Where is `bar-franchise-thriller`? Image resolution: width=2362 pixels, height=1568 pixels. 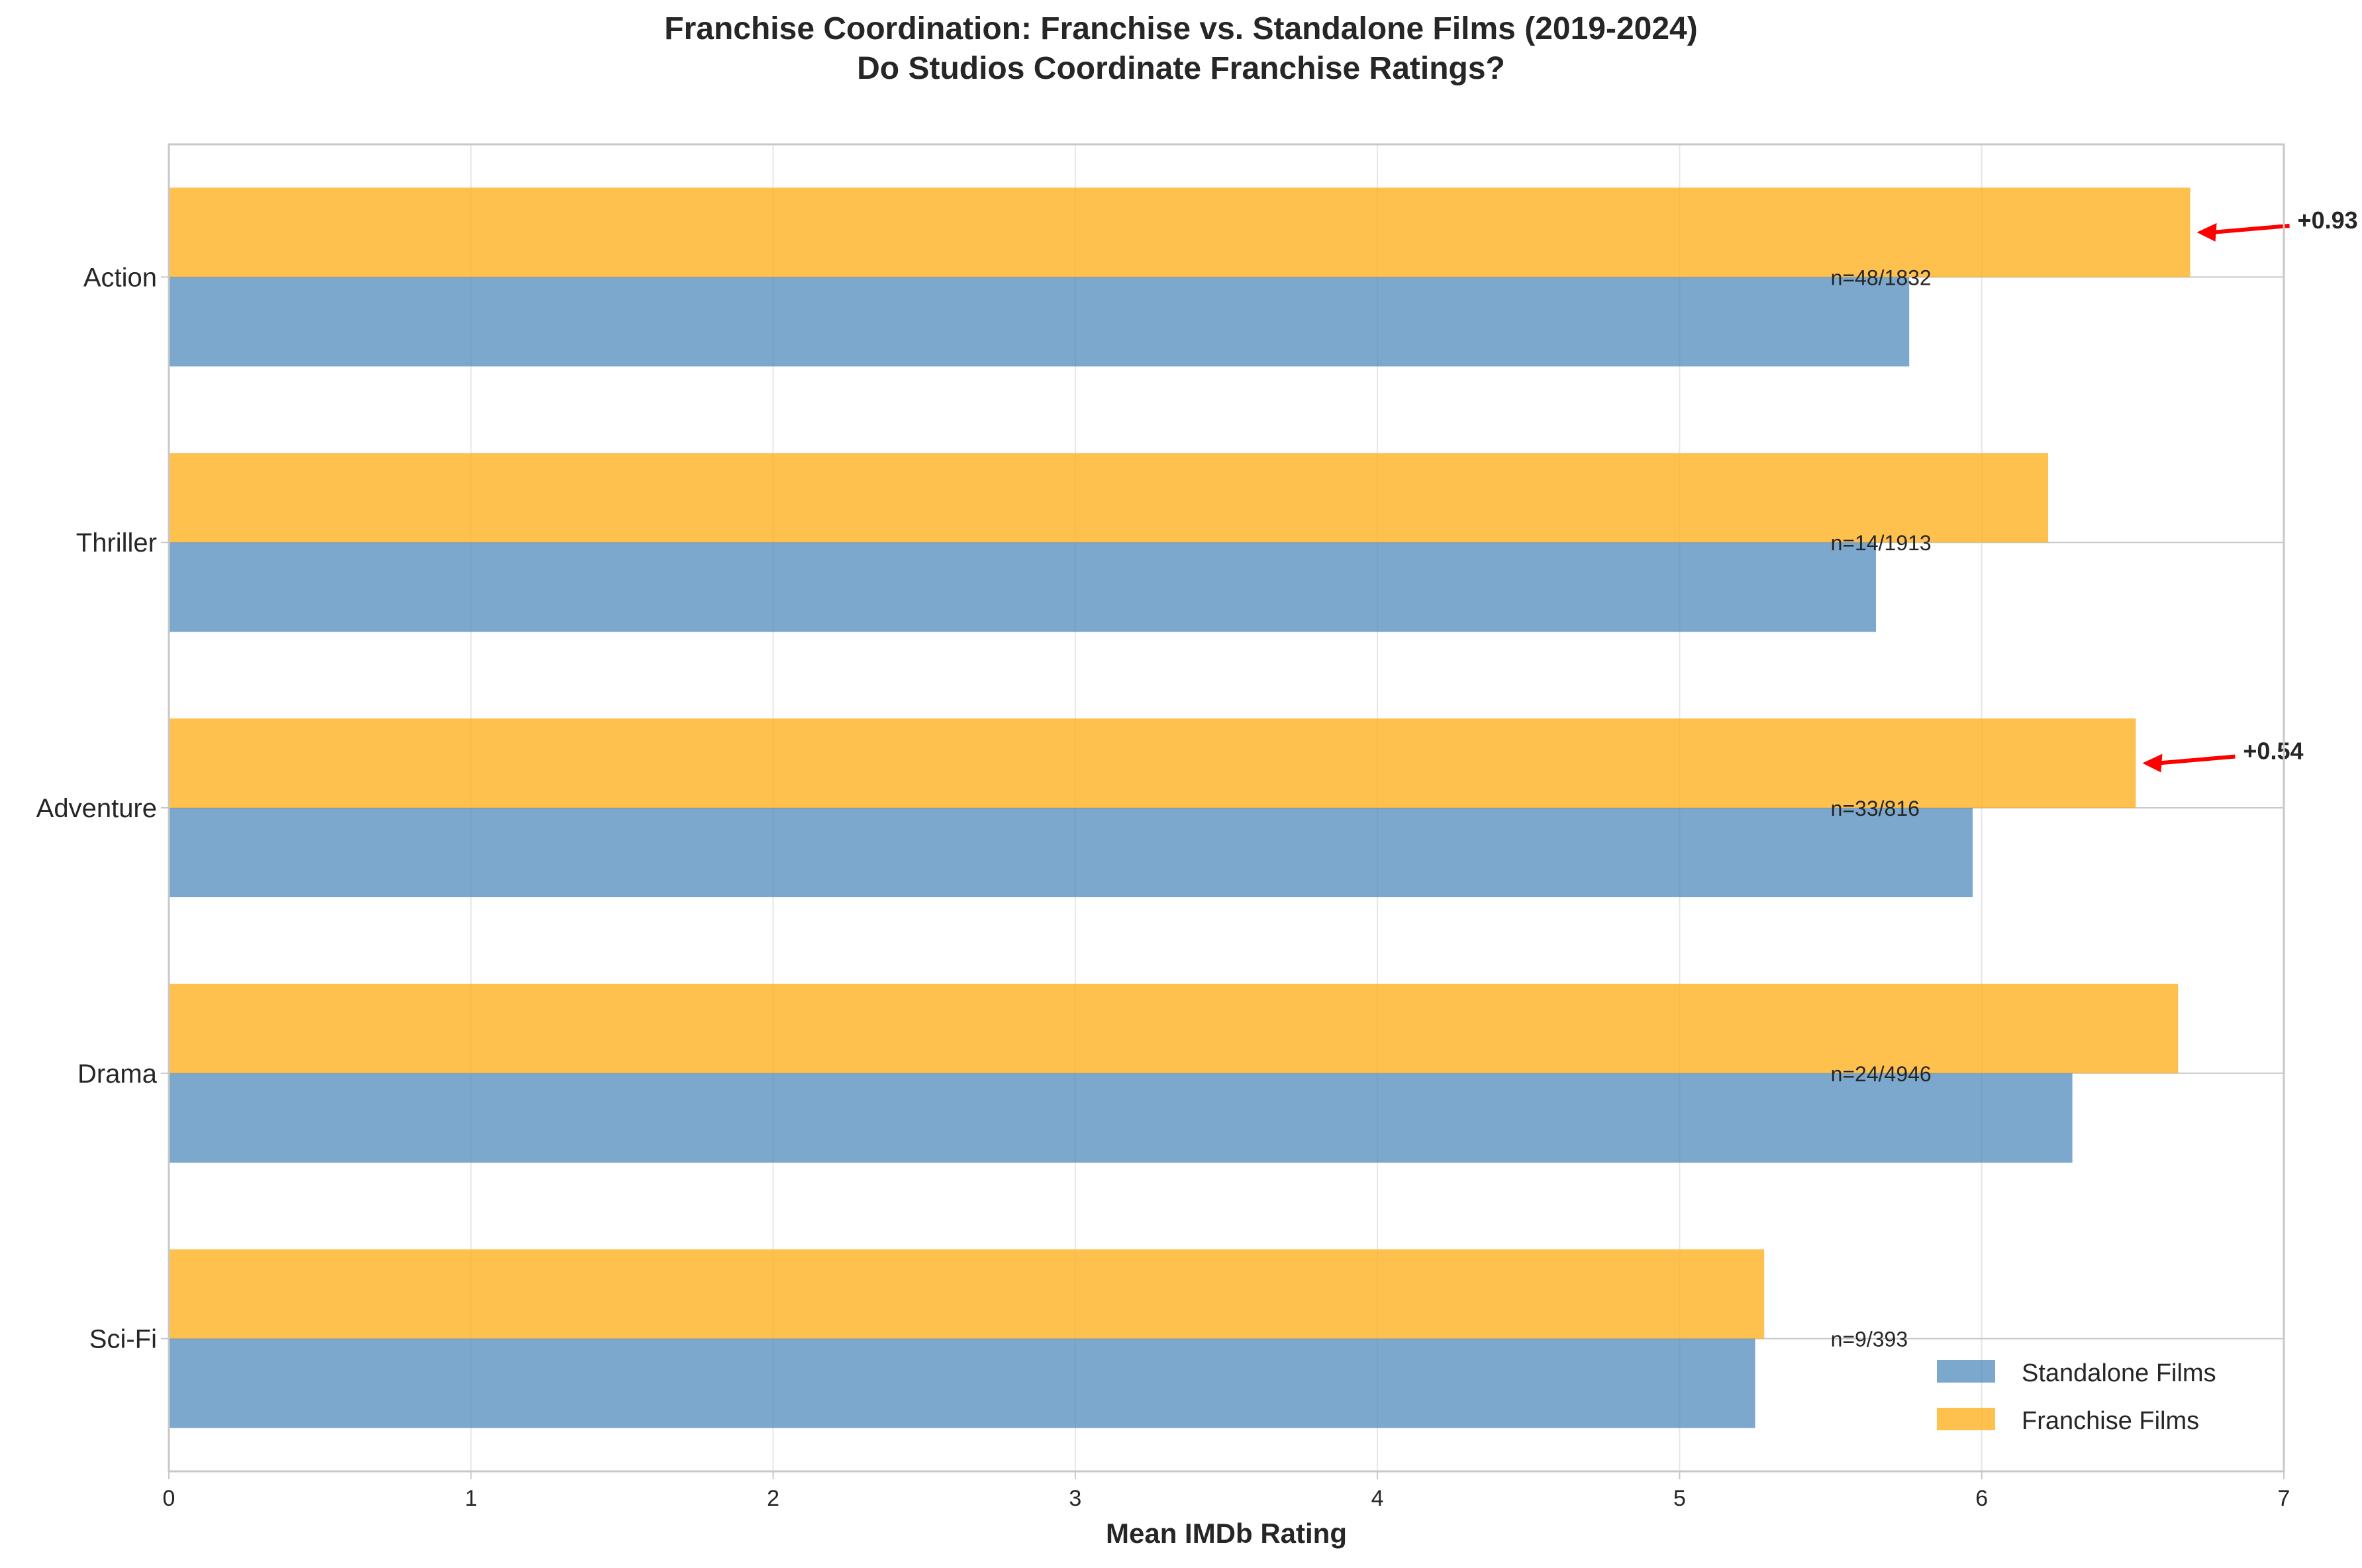 bar-franchise-thriller is located at coordinates (1109, 498).